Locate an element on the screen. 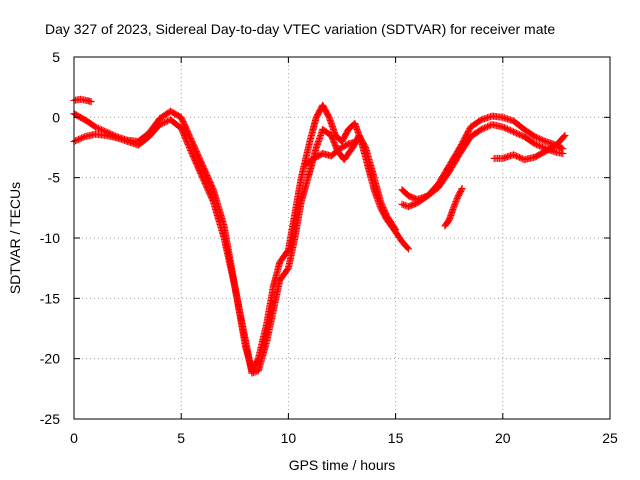 This screenshot has height=480, width=640. y-tick-label: 5 is located at coordinates (56, 57).